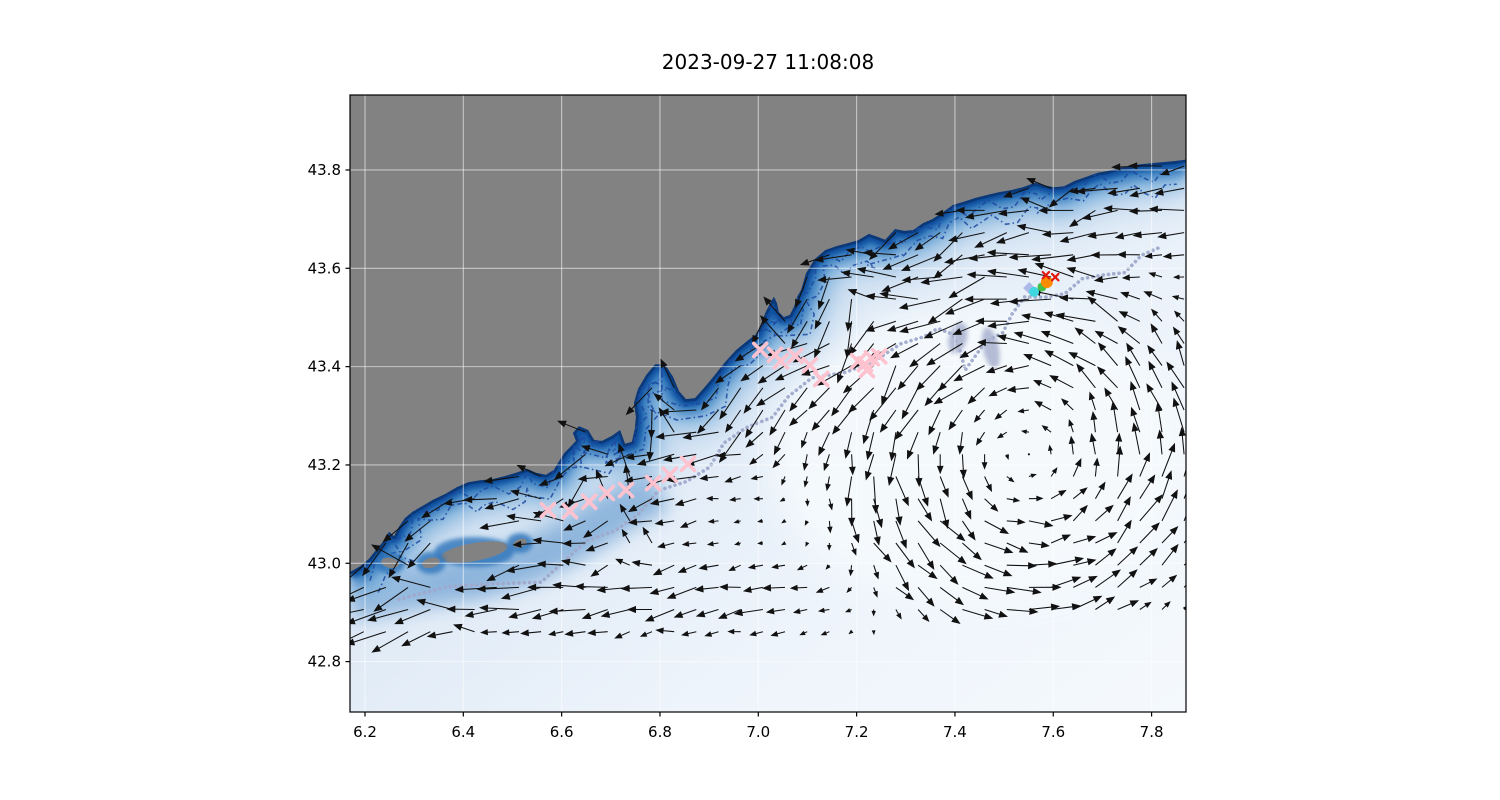 Image resolution: width=1500 pixels, height=800 pixels. I want to click on x-tick-label: 7.2, so click(857, 732).